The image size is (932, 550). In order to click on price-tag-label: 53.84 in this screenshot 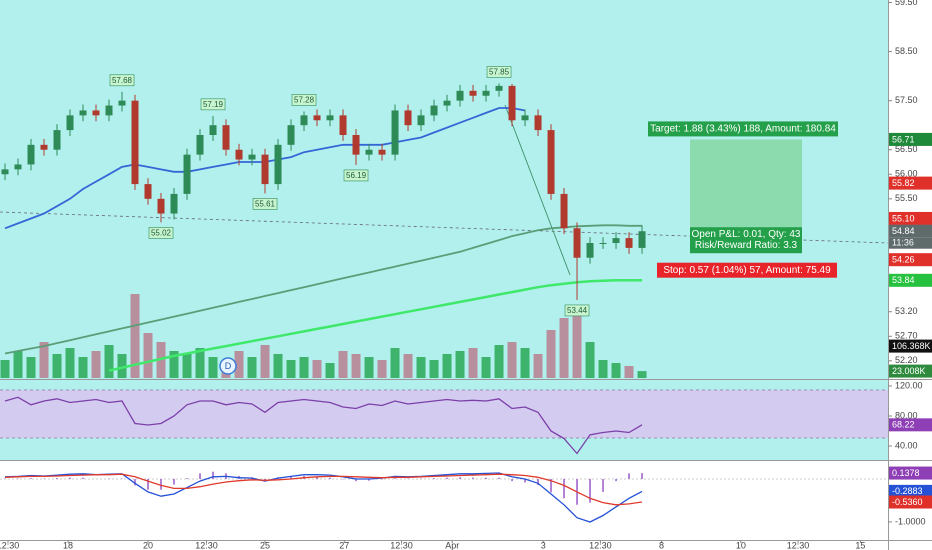, I will do `click(903, 280)`.